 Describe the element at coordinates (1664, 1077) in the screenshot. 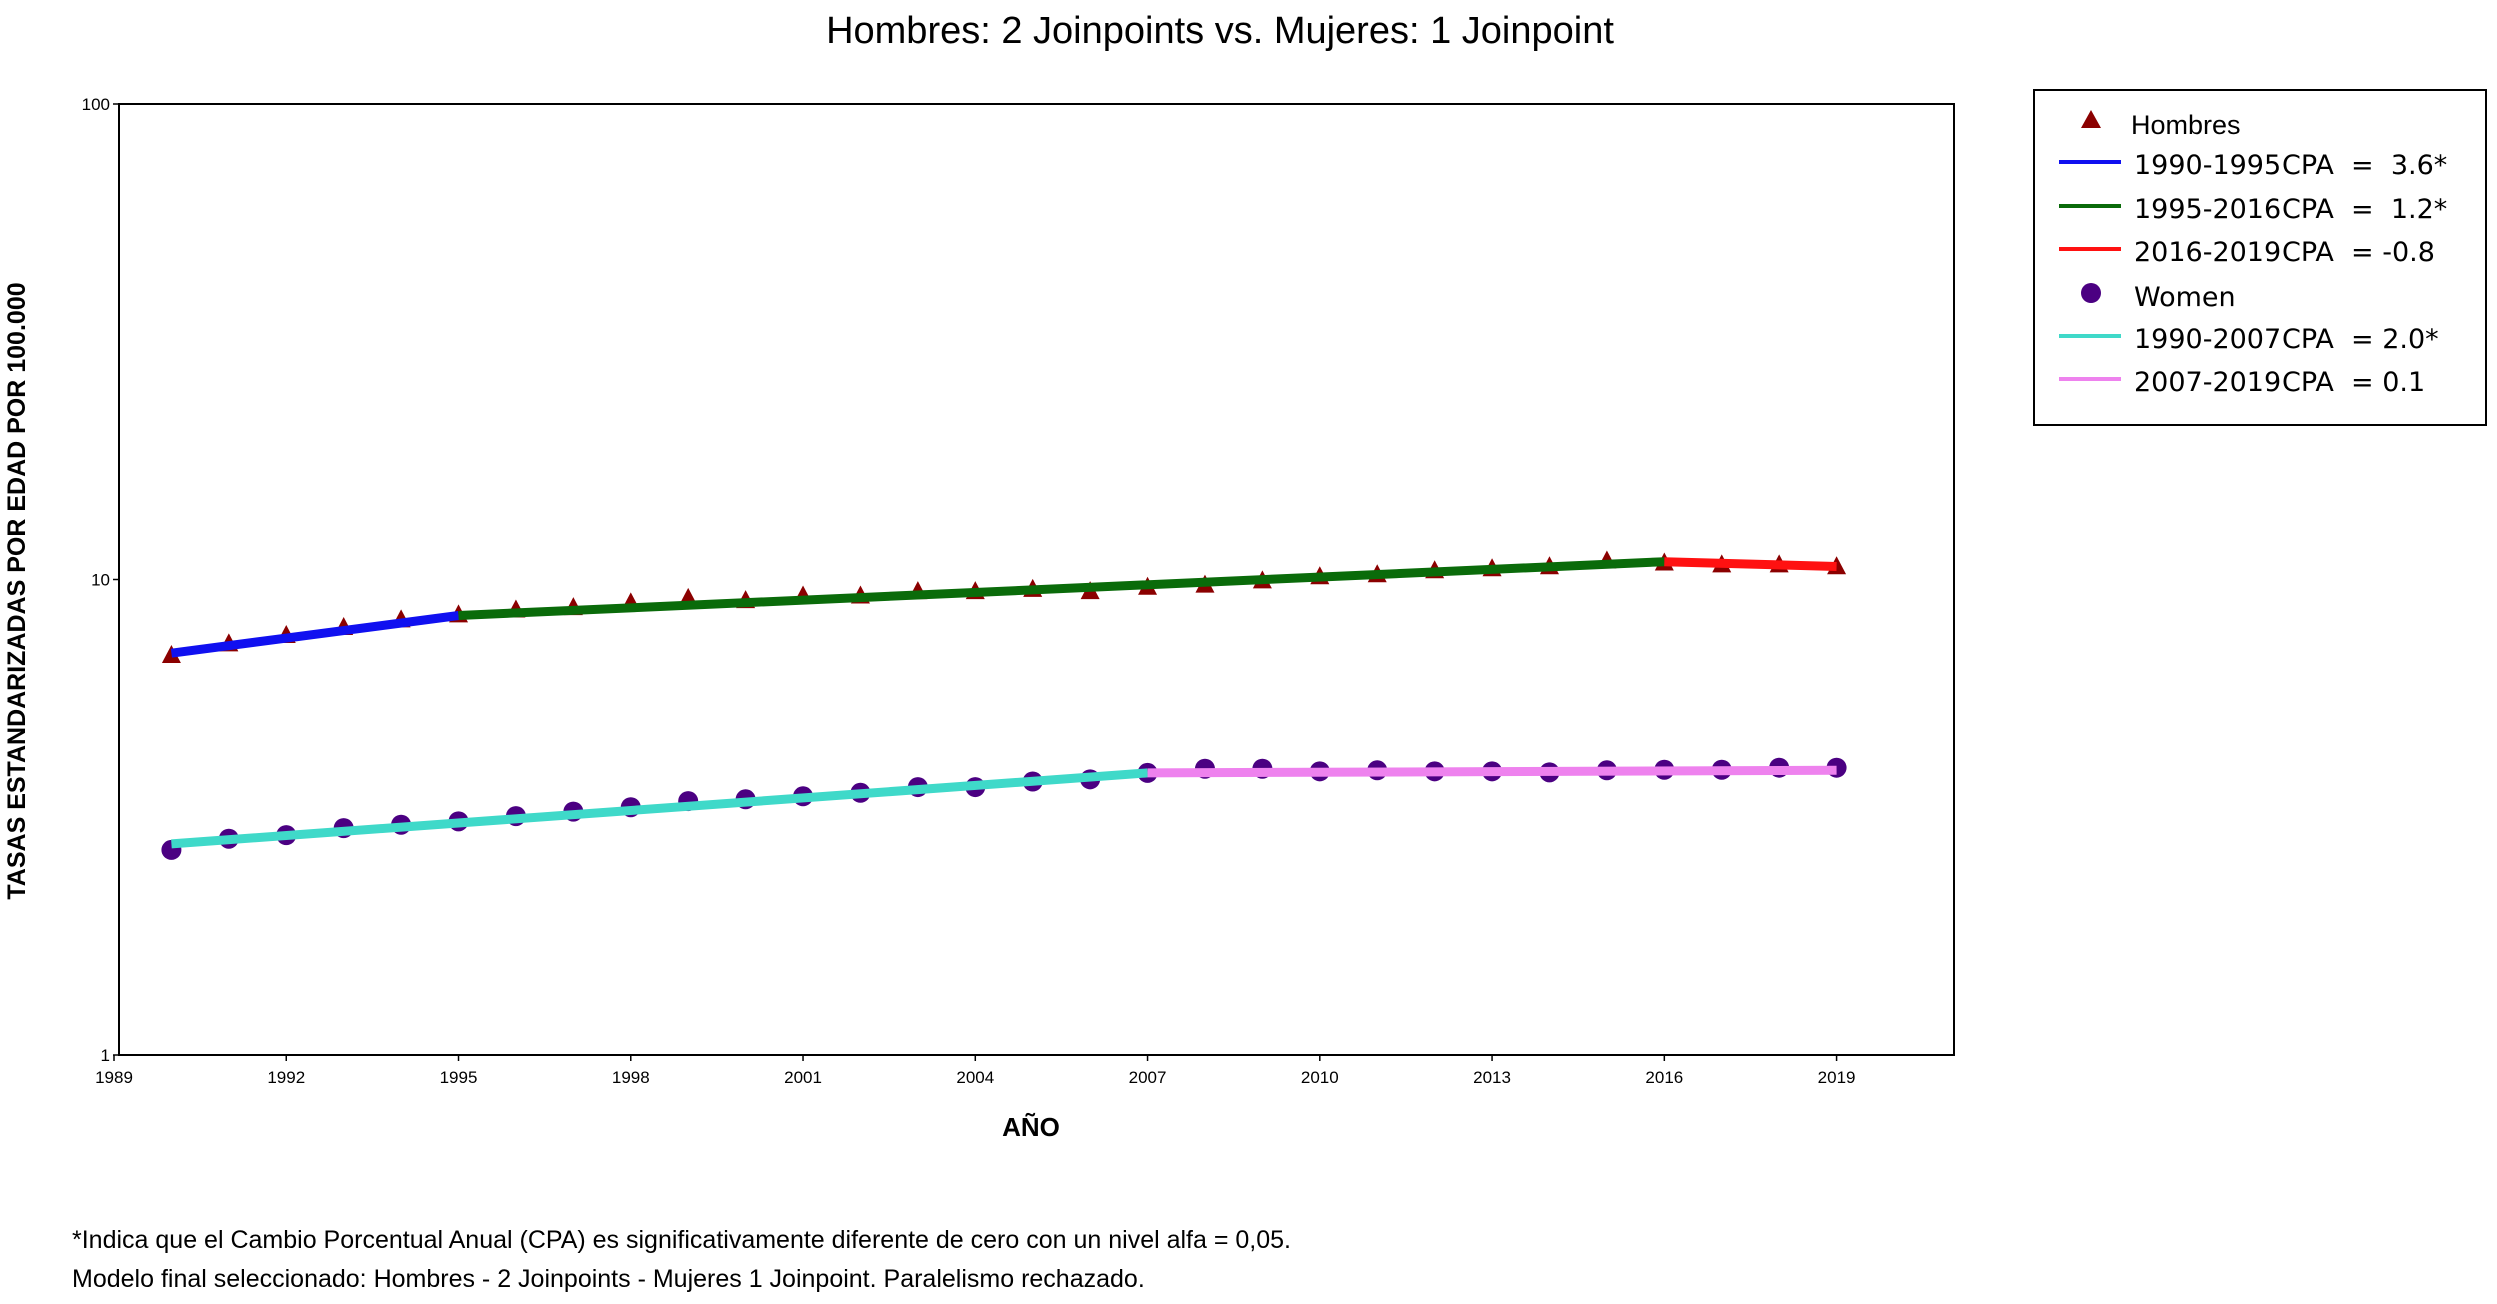

I see `x-tick-label: 2016` at that location.